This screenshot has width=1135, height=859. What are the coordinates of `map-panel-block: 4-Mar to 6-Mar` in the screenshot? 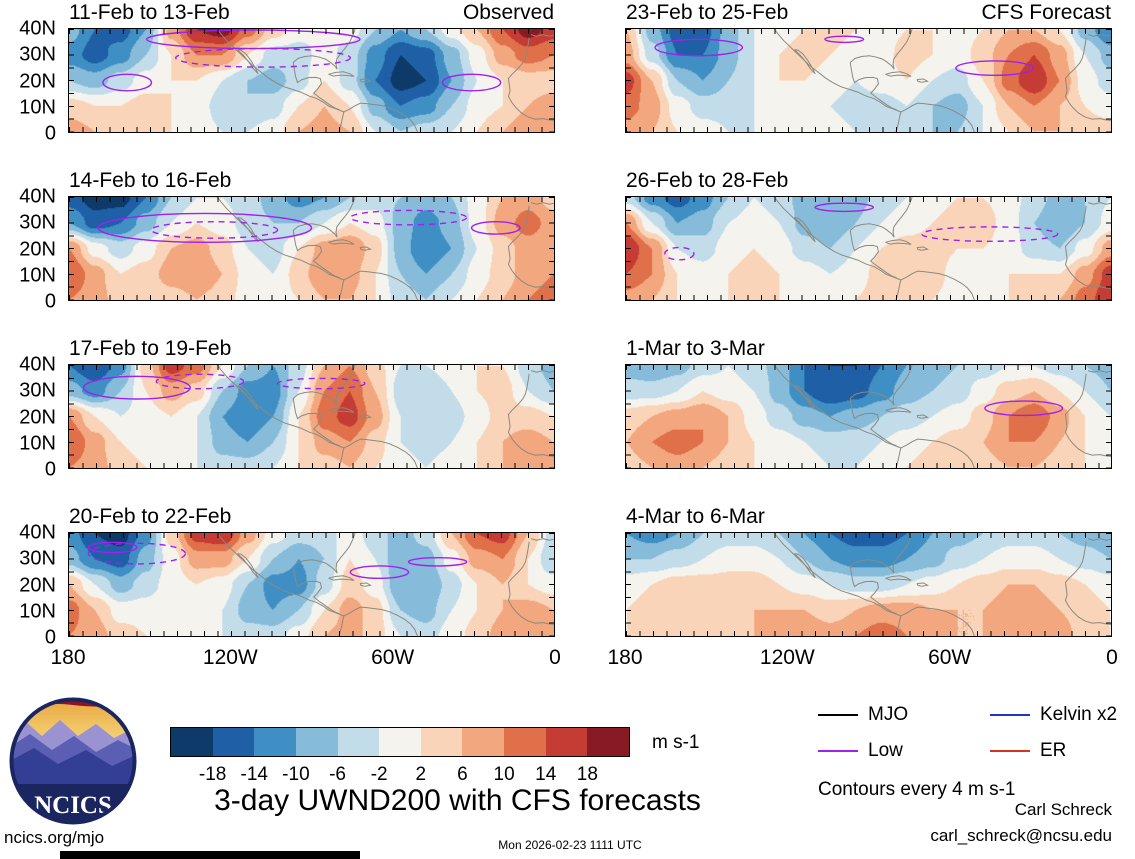 It's located at (868, 570).